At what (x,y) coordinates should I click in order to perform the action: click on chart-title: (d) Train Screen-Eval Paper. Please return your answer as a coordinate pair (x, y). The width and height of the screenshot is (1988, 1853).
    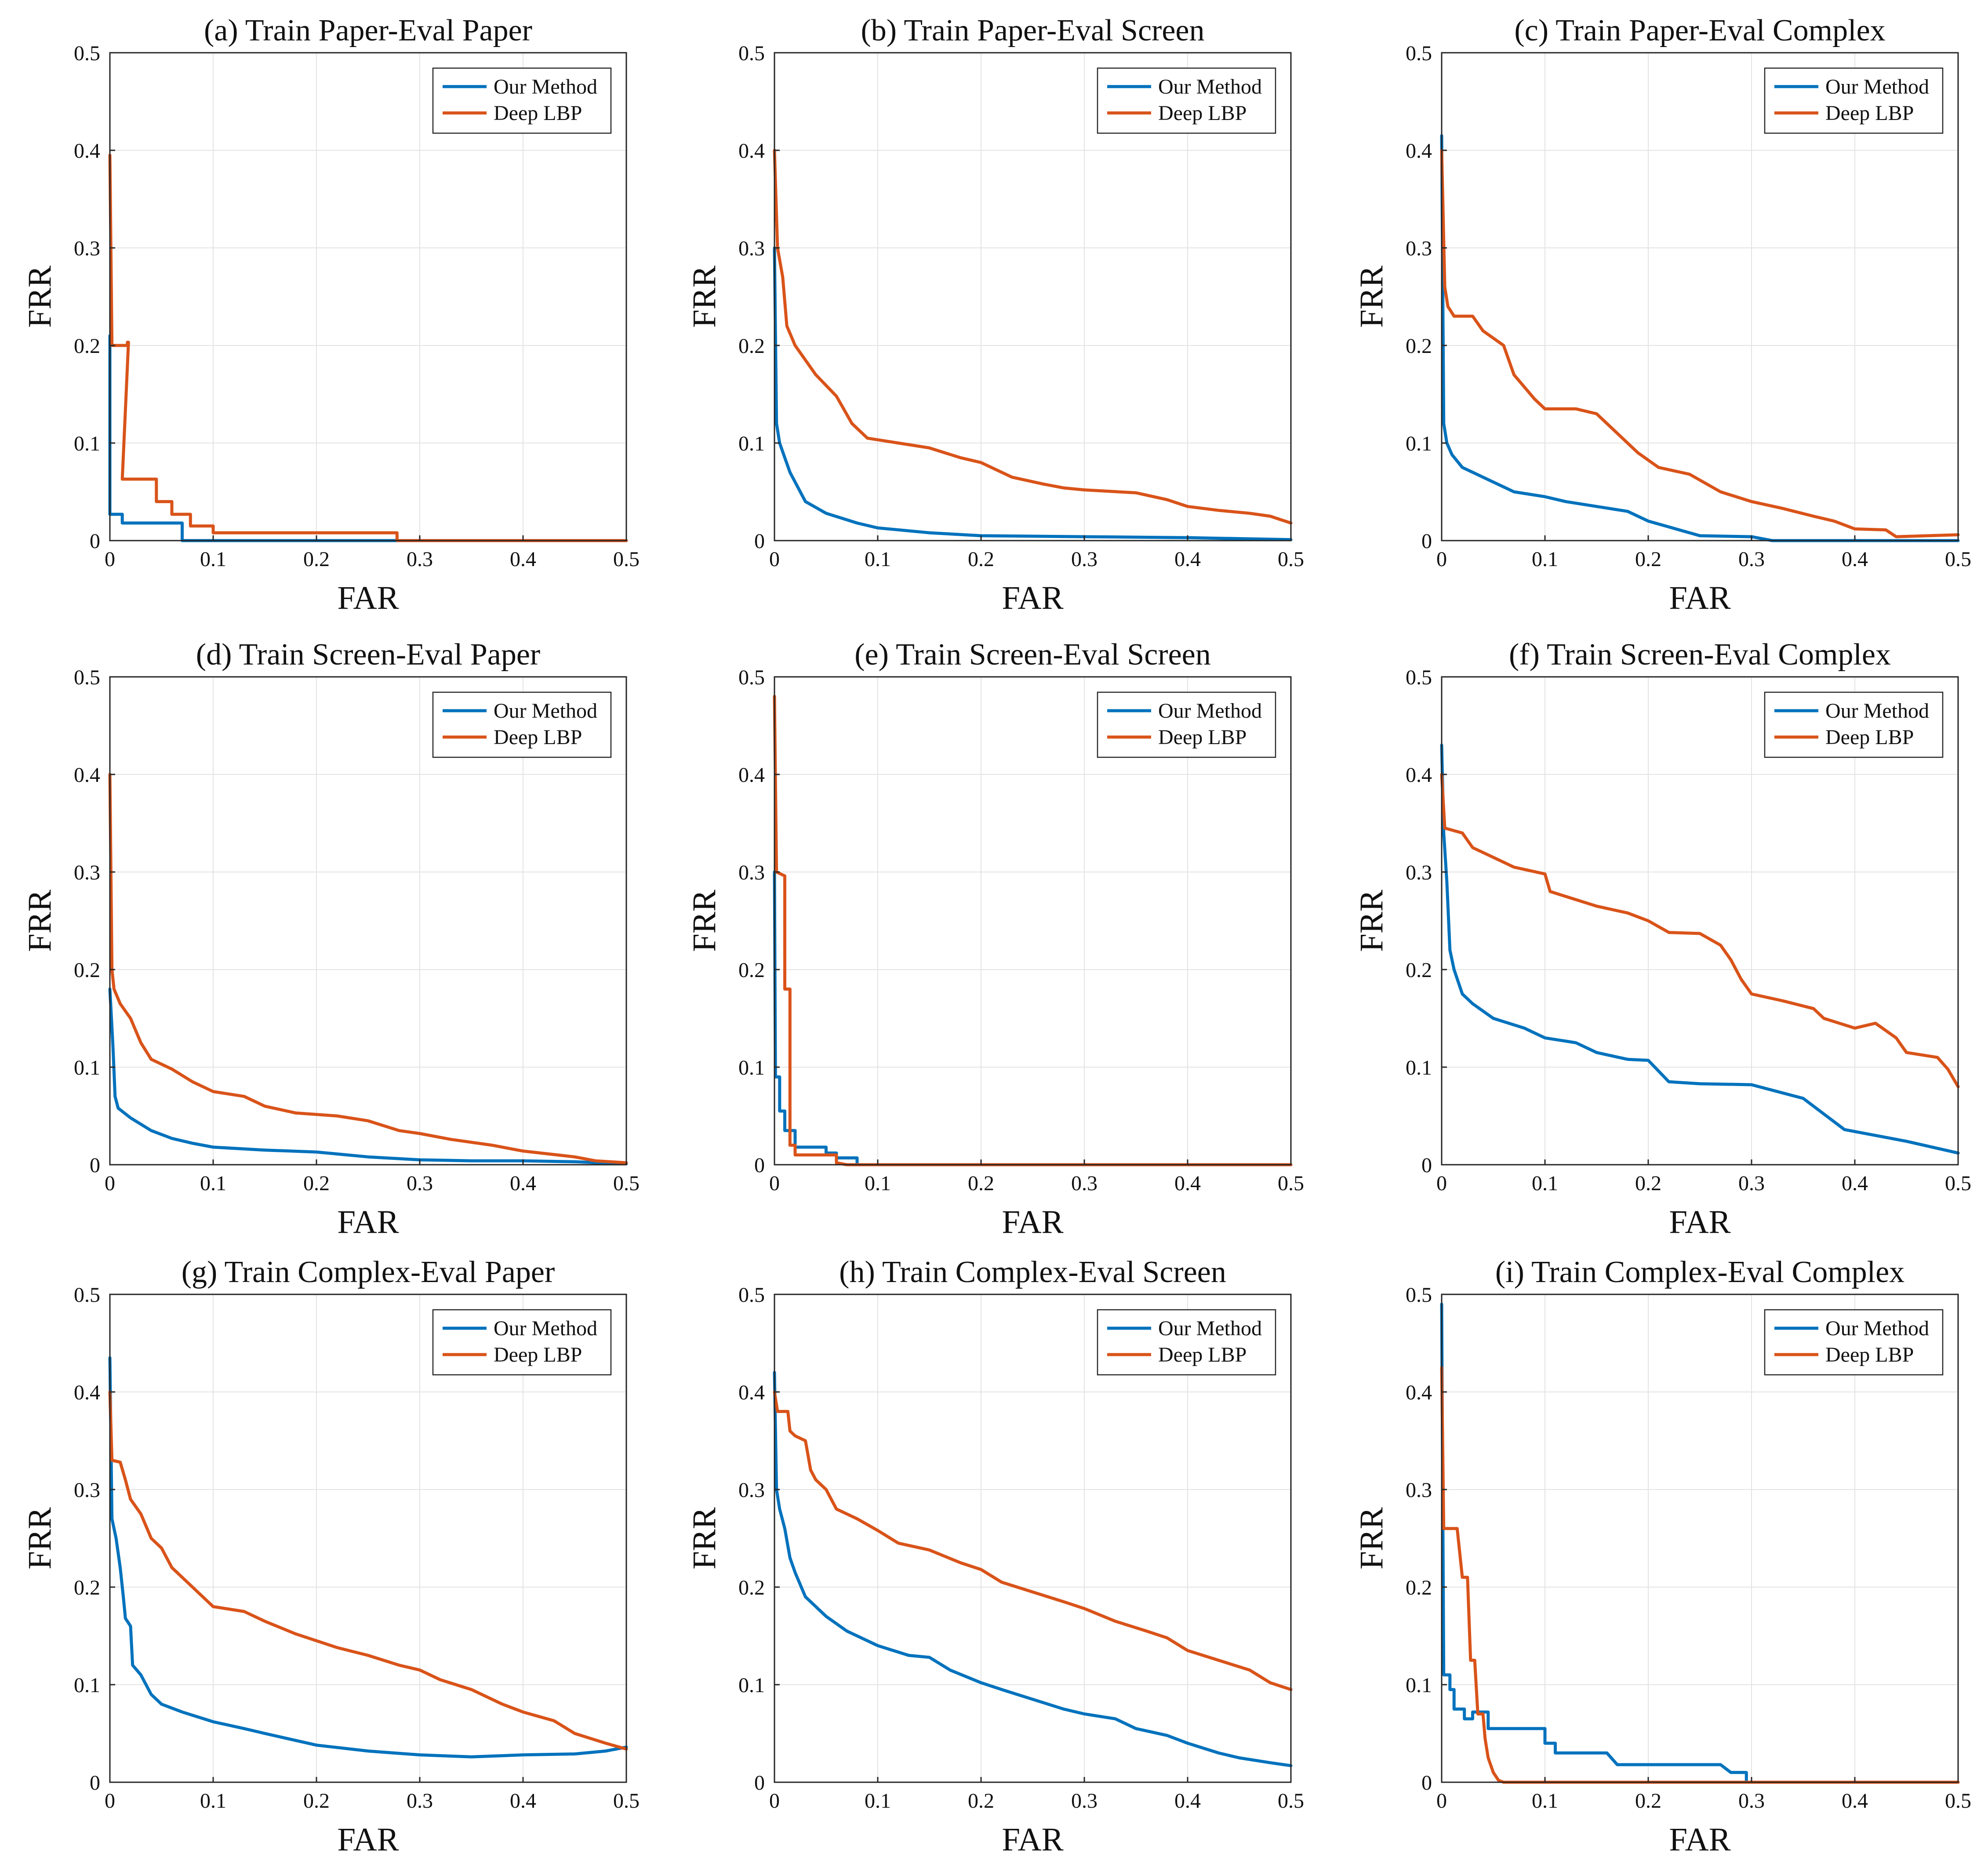
    Looking at the image, I should click on (368, 655).